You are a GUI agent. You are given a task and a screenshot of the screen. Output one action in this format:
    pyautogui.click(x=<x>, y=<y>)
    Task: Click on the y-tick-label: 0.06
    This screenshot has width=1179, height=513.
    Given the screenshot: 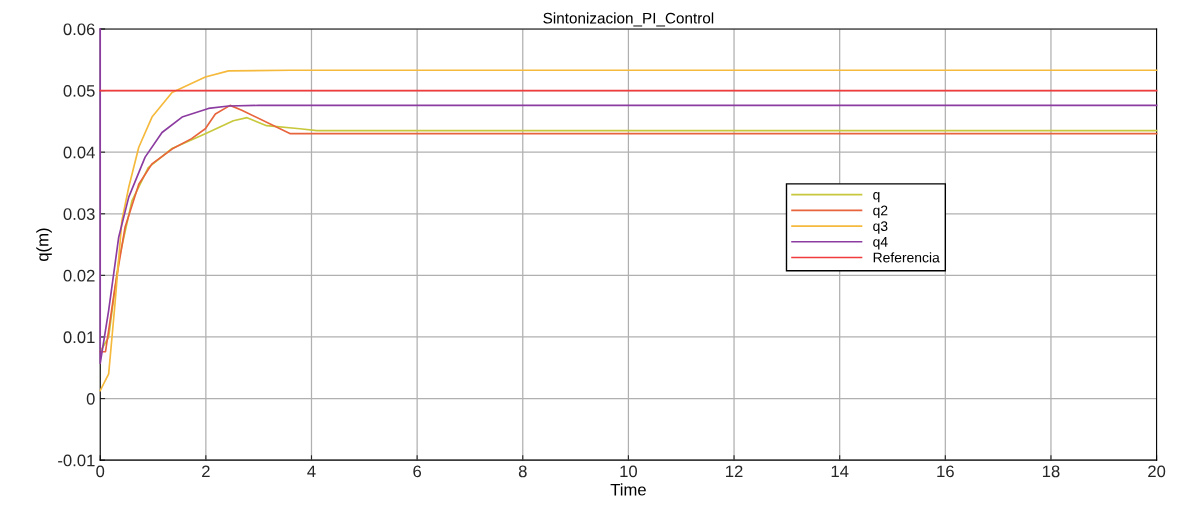 What is the action you would take?
    pyautogui.click(x=79, y=29)
    